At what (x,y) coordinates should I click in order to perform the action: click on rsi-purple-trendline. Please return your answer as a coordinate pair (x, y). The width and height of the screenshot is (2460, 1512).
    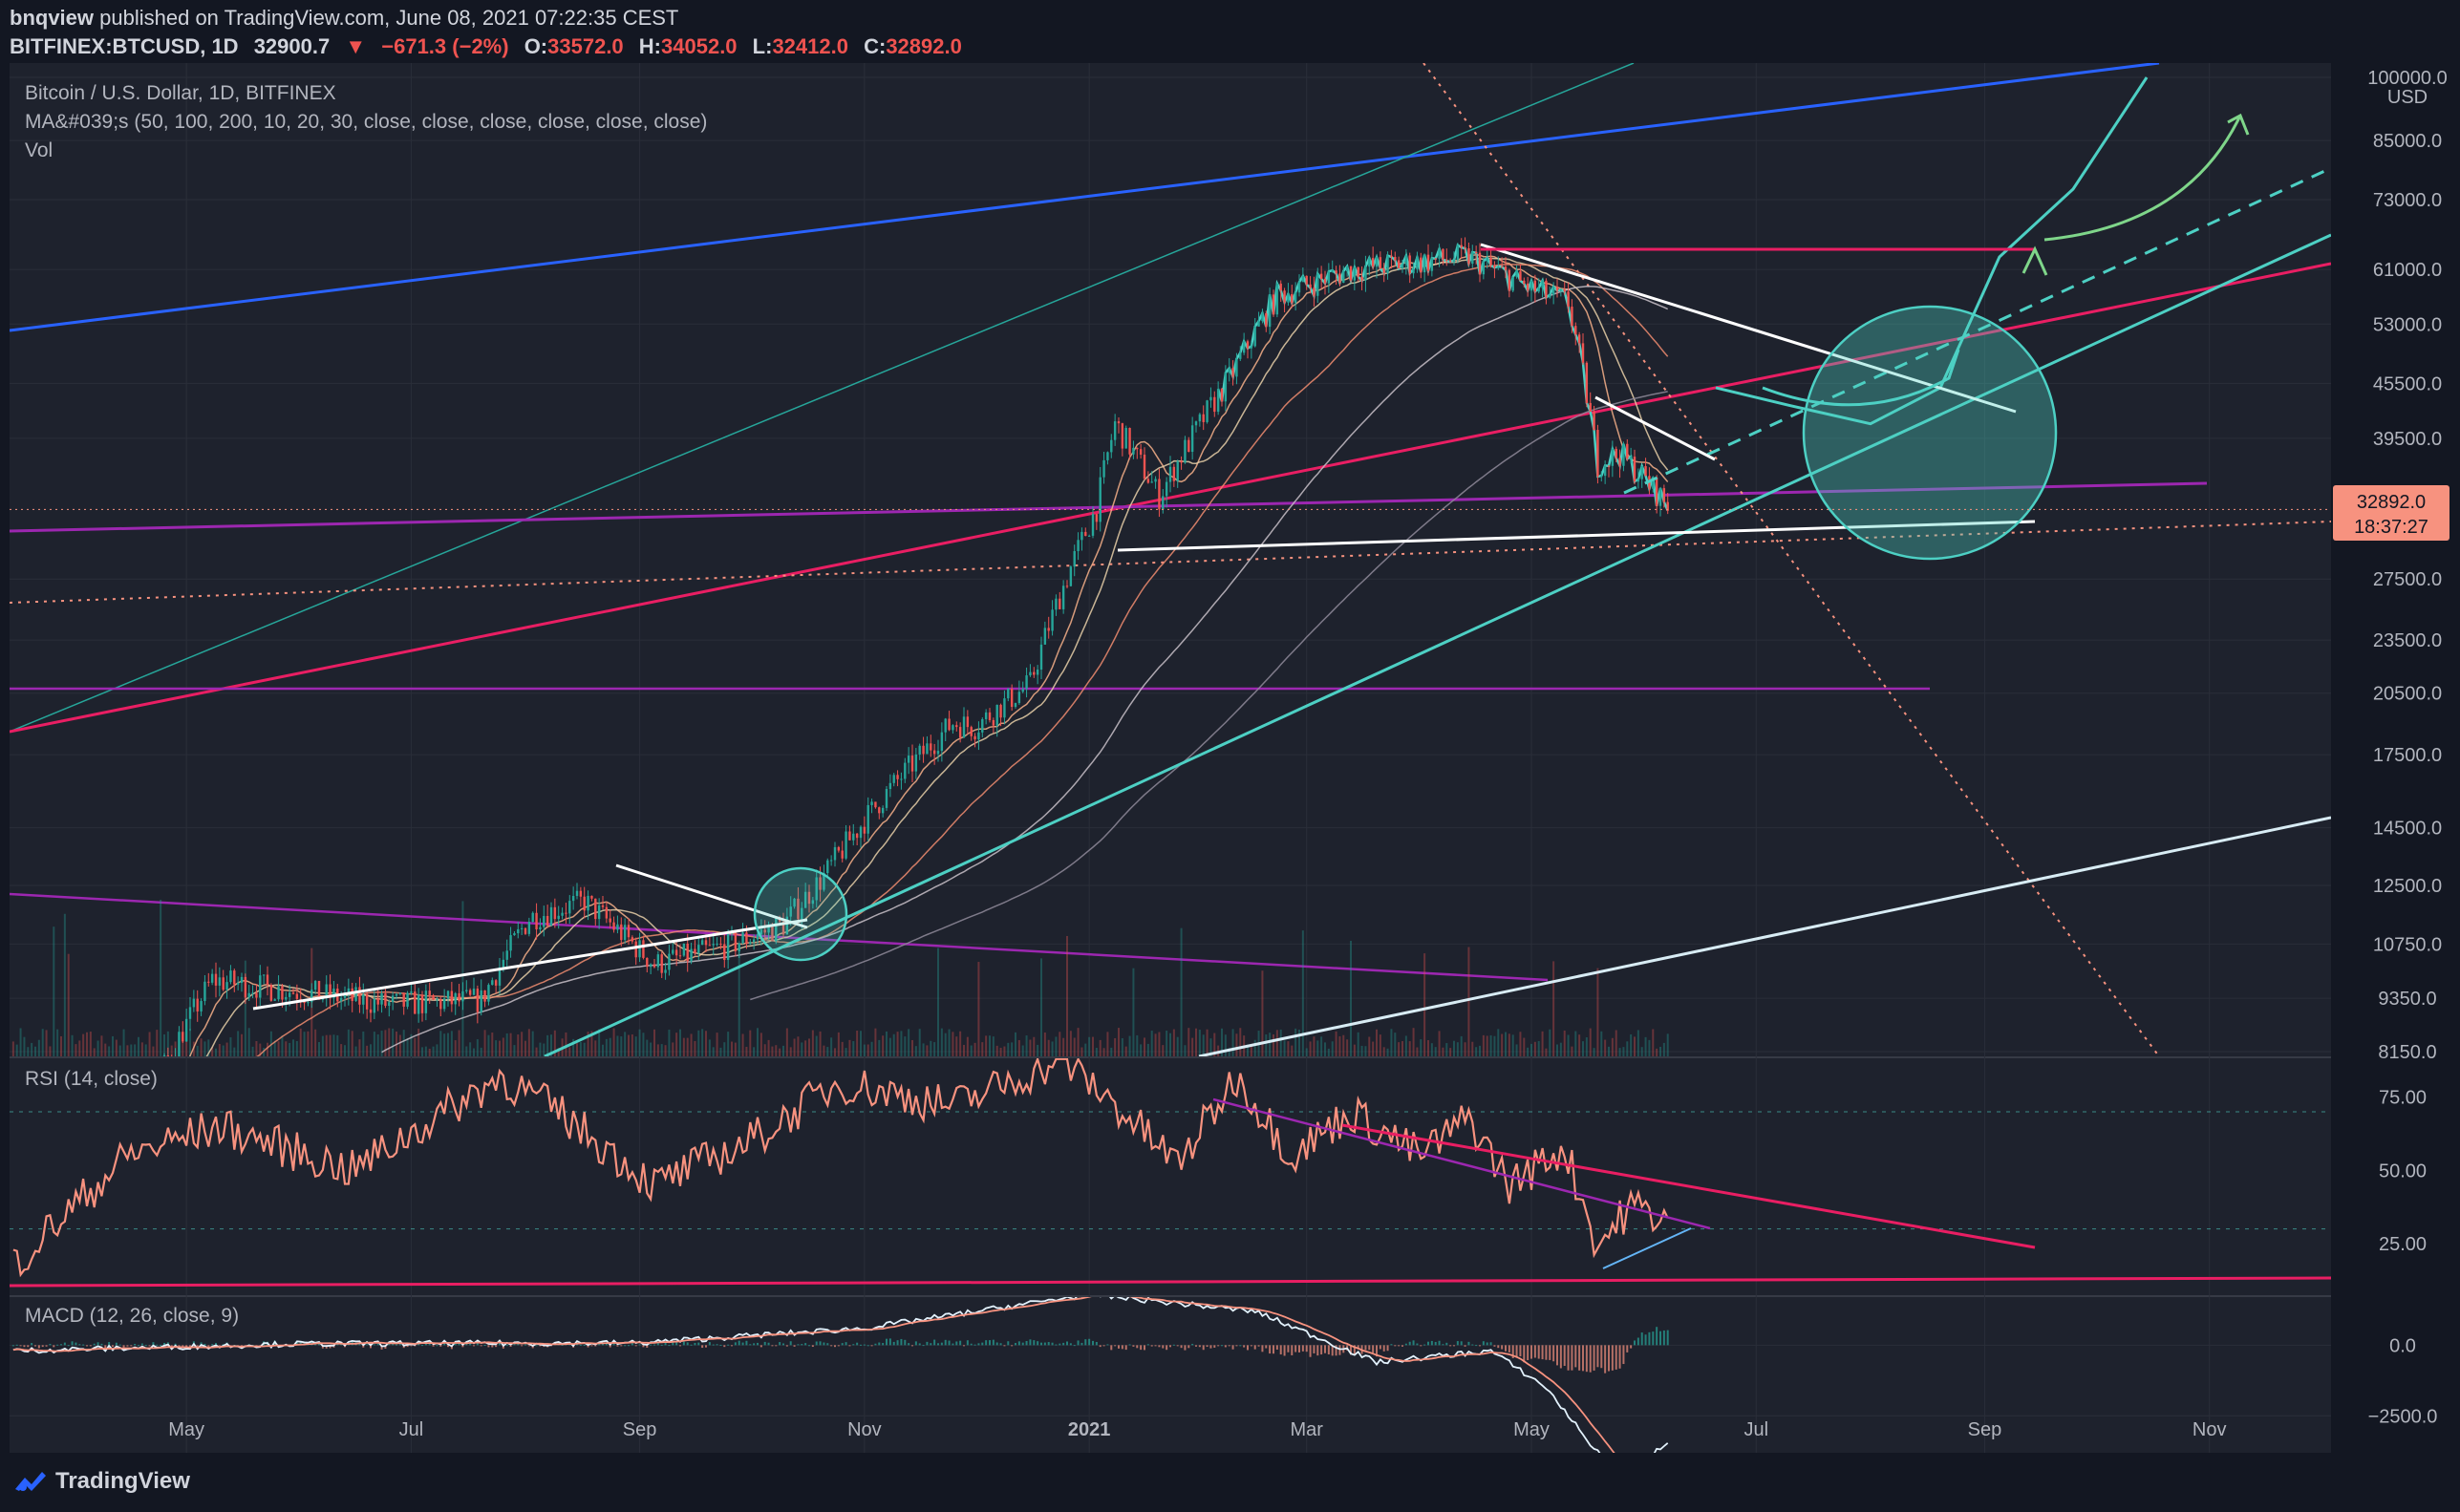
    Looking at the image, I should click on (1461, 1163).